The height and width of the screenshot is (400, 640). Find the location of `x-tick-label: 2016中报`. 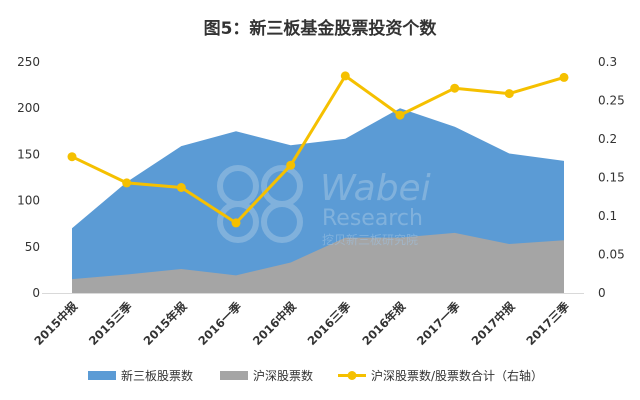

x-tick-label: 2016中报 is located at coordinates (274, 323).